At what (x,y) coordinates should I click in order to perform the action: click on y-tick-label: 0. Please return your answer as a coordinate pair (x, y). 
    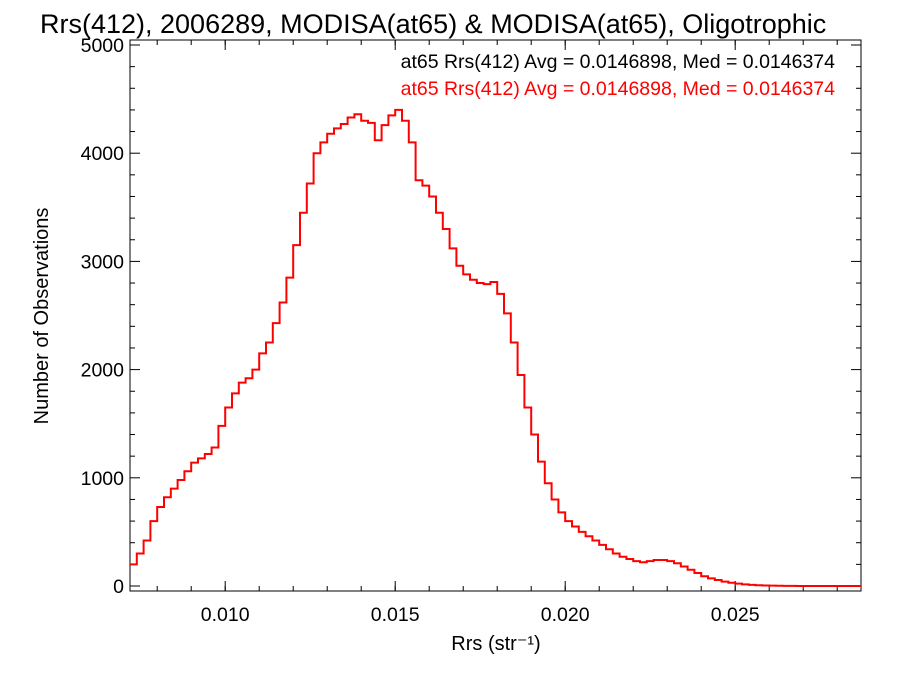
    Looking at the image, I should click on (118, 587).